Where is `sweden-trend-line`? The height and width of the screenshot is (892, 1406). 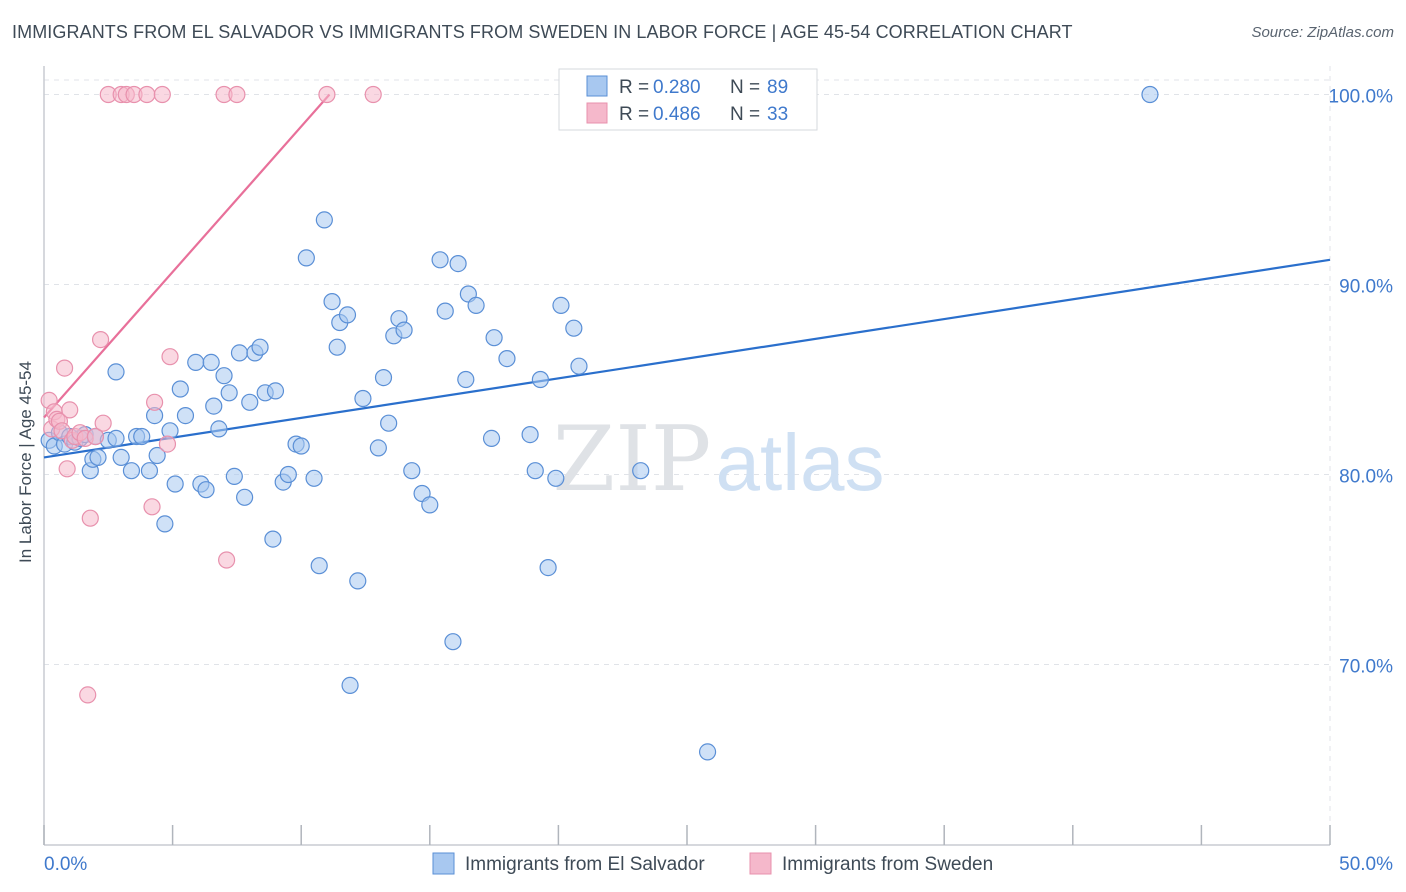
sweden-trend-line is located at coordinates (187, 256).